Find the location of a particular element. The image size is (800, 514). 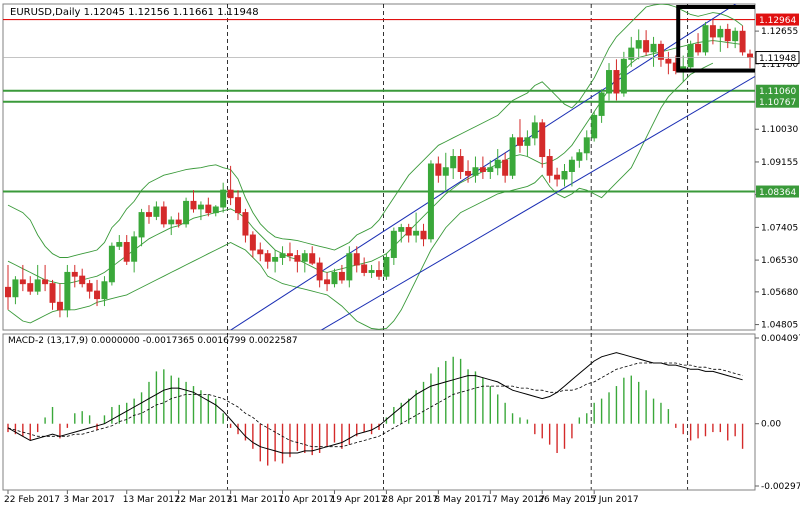

macd-tick-label: -0.002977 is located at coordinates (780, 487).